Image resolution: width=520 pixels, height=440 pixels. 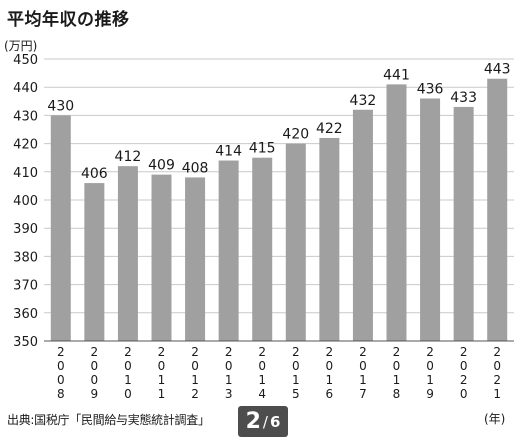 I want to click on x-axis-unit: (年), so click(x=495, y=419).